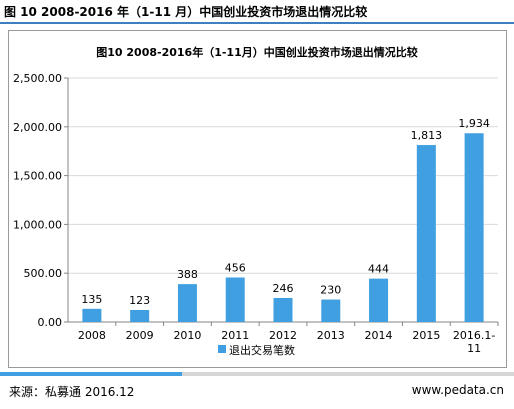  I want to click on data-label: 1,813, so click(427, 135).